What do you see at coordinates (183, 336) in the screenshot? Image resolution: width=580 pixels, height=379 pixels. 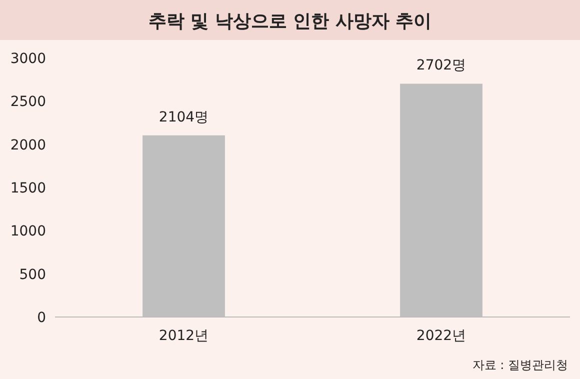 I see `x-tick-label: 2012년` at bounding box center [183, 336].